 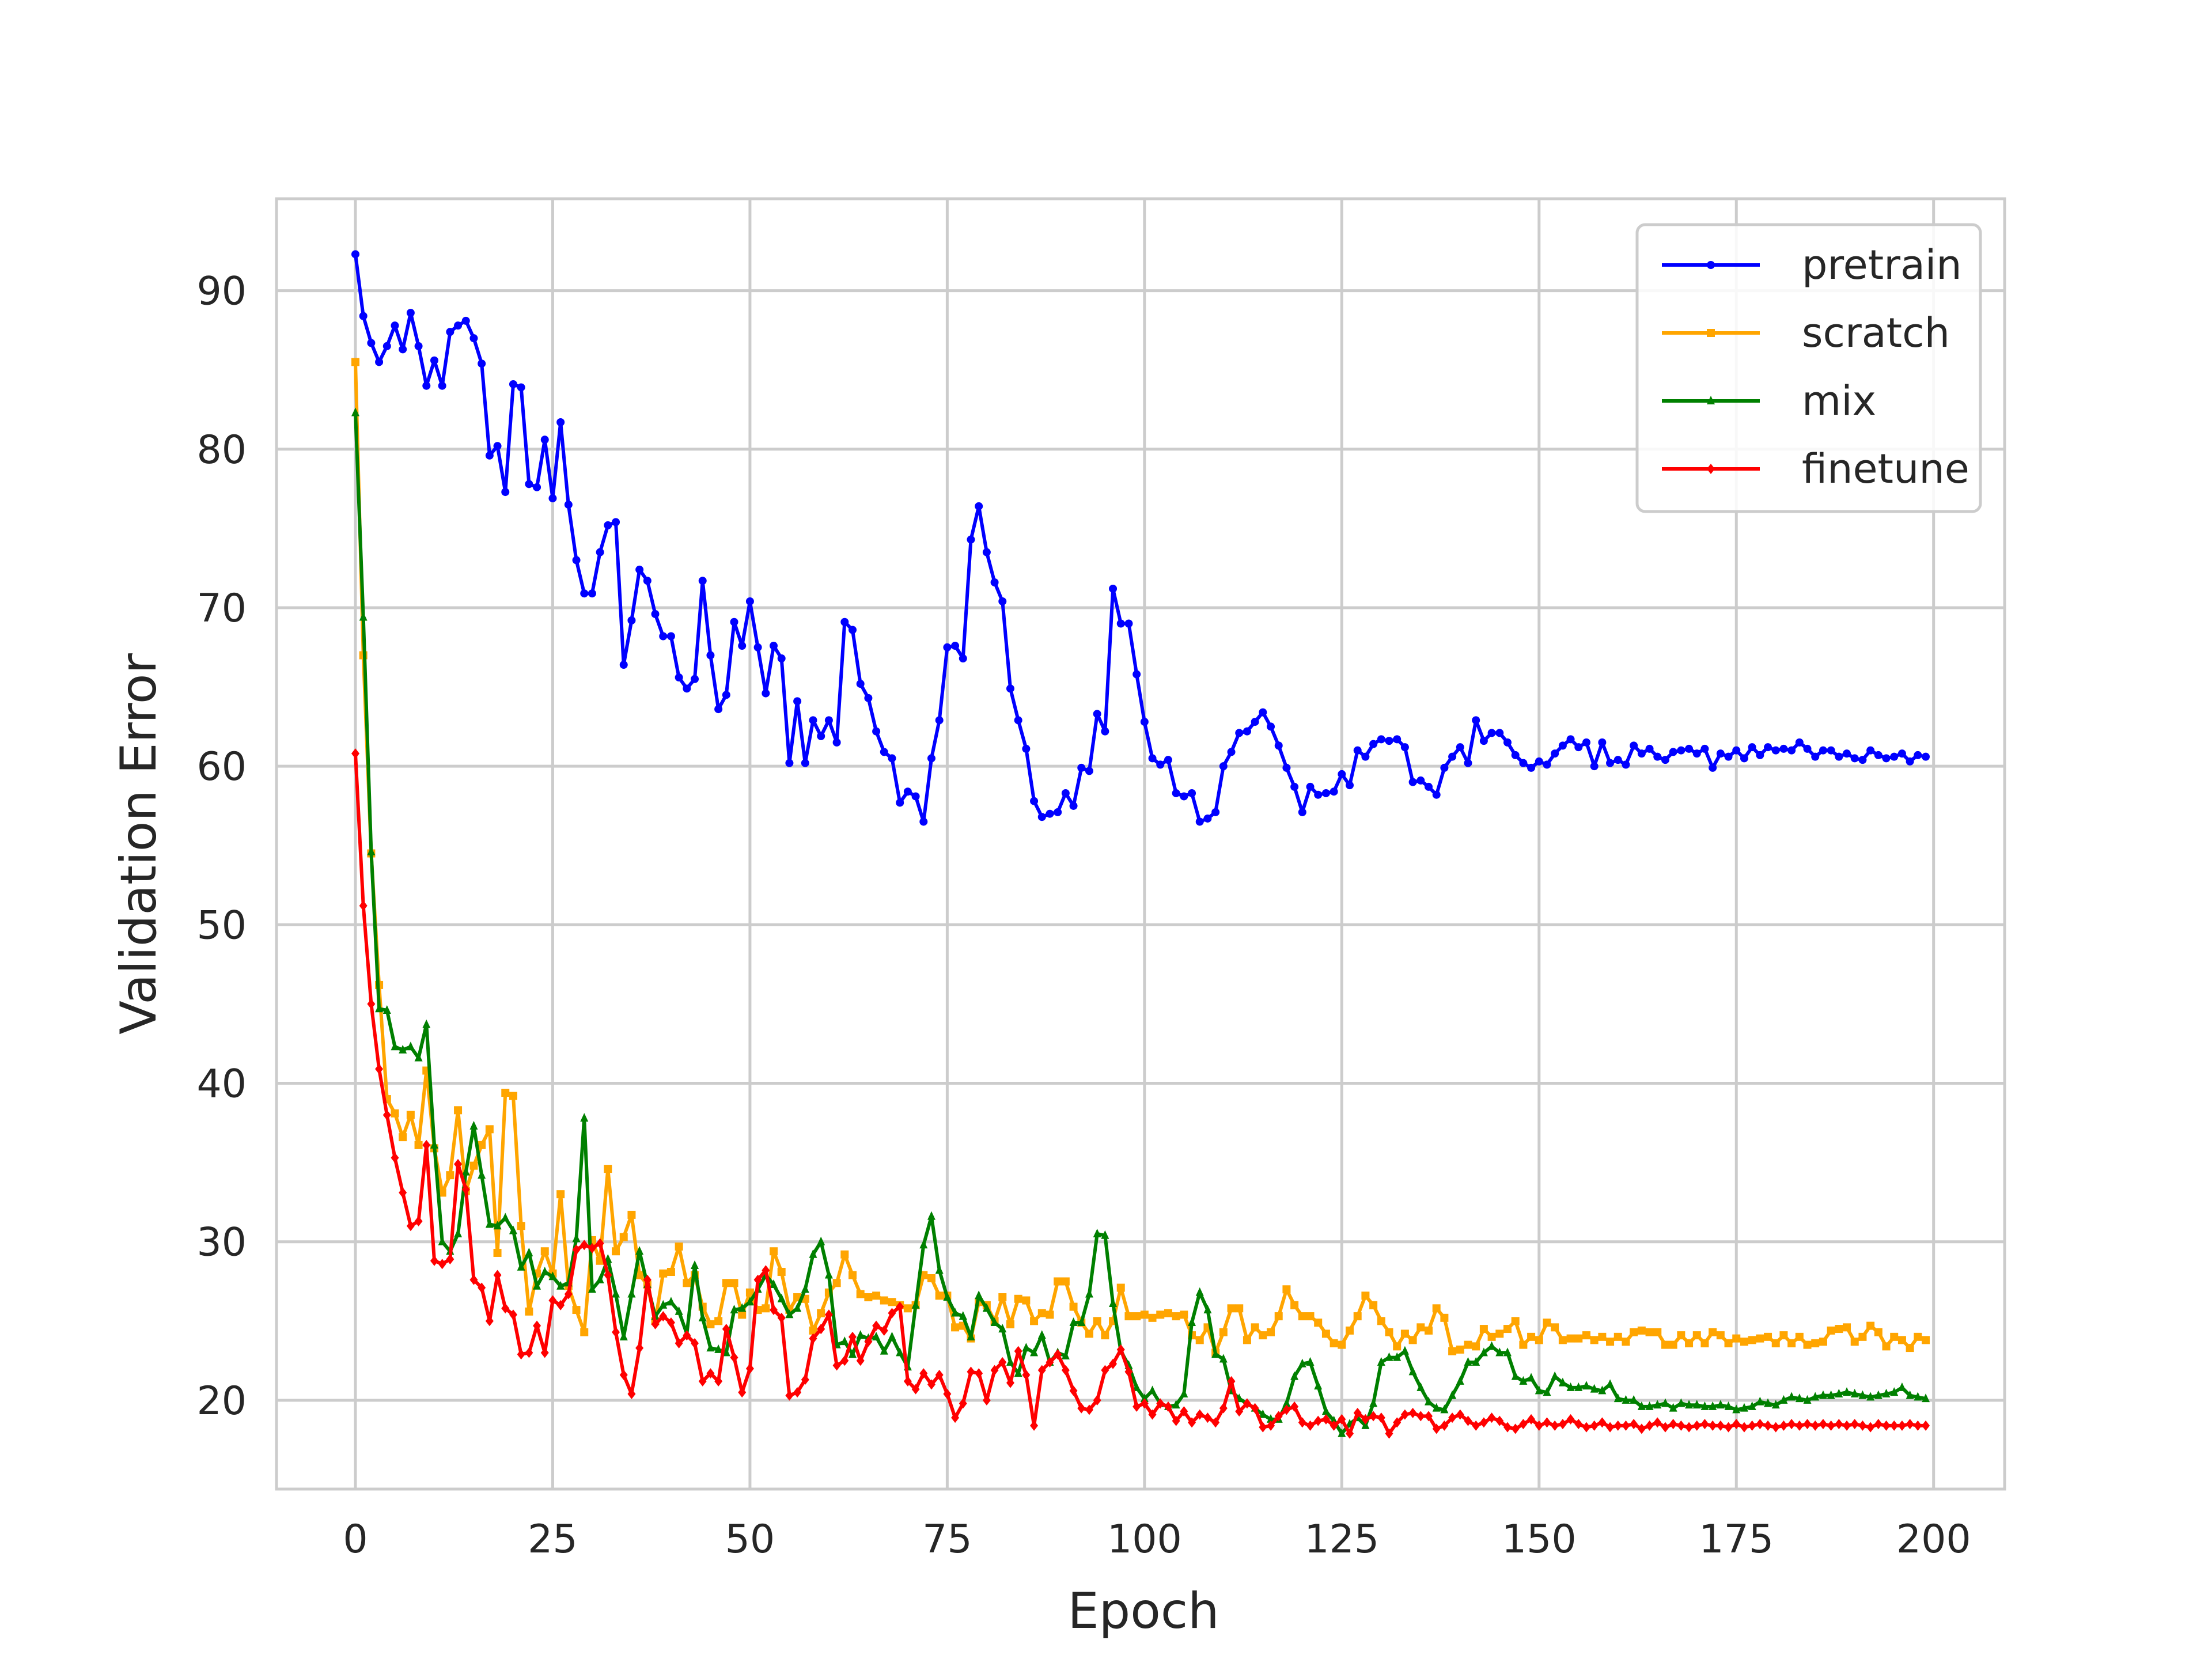 What do you see at coordinates (221, 1401) in the screenshot?
I see `y-tick-label: 20` at bounding box center [221, 1401].